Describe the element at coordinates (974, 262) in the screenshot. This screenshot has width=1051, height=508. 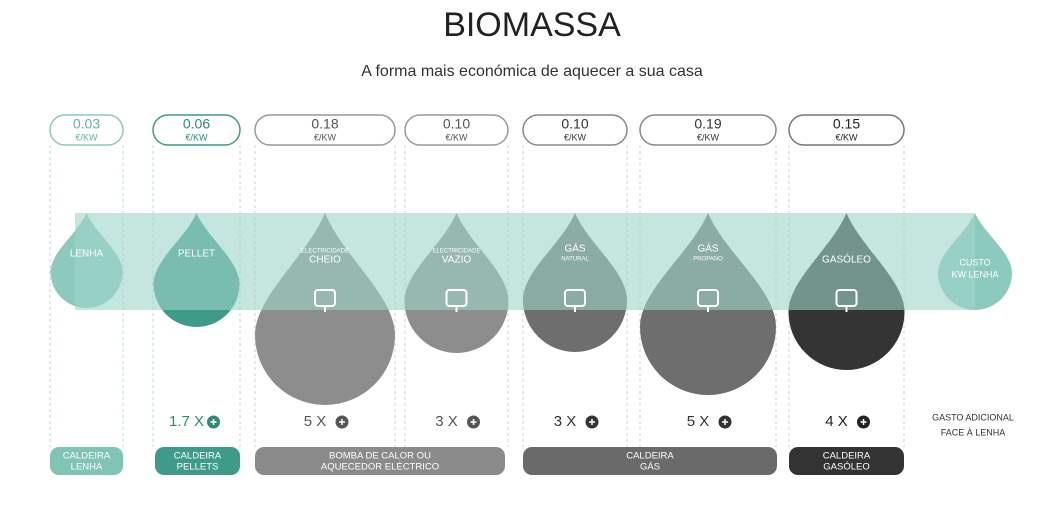
I see `reference-label: CUSTO` at that location.